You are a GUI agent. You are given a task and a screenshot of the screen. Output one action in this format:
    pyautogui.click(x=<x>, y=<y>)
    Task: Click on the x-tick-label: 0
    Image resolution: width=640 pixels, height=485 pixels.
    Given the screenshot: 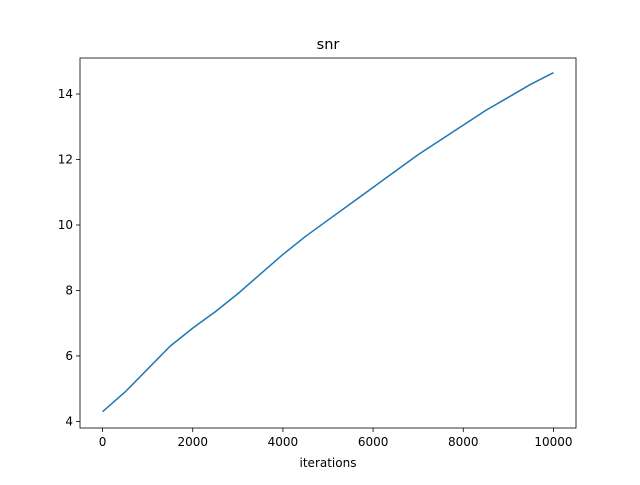 What is the action you would take?
    pyautogui.click(x=103, y=442)
    